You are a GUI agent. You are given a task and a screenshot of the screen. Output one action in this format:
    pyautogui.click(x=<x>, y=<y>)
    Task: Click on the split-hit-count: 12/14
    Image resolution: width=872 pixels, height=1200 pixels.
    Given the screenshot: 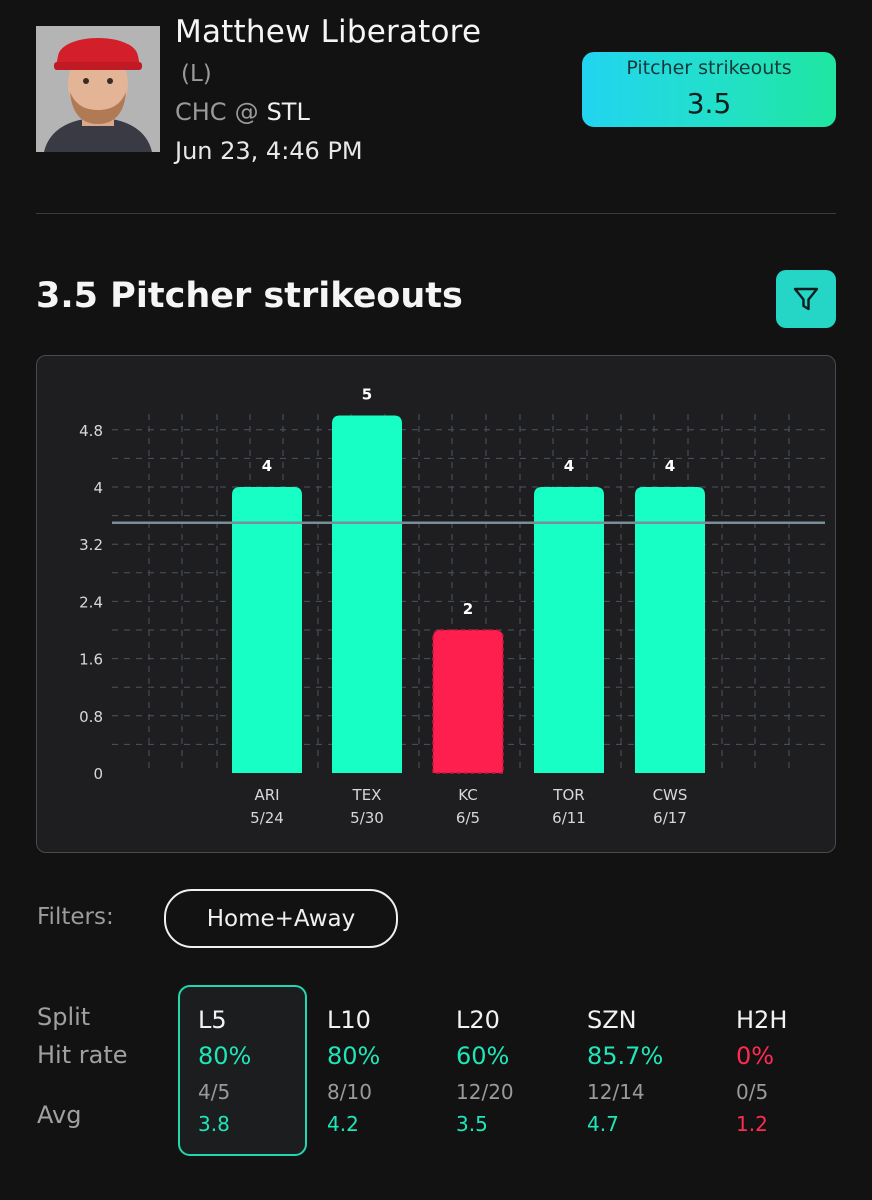 What is the action you would take?
    pyautogui.click(x=616, y=1092)
    